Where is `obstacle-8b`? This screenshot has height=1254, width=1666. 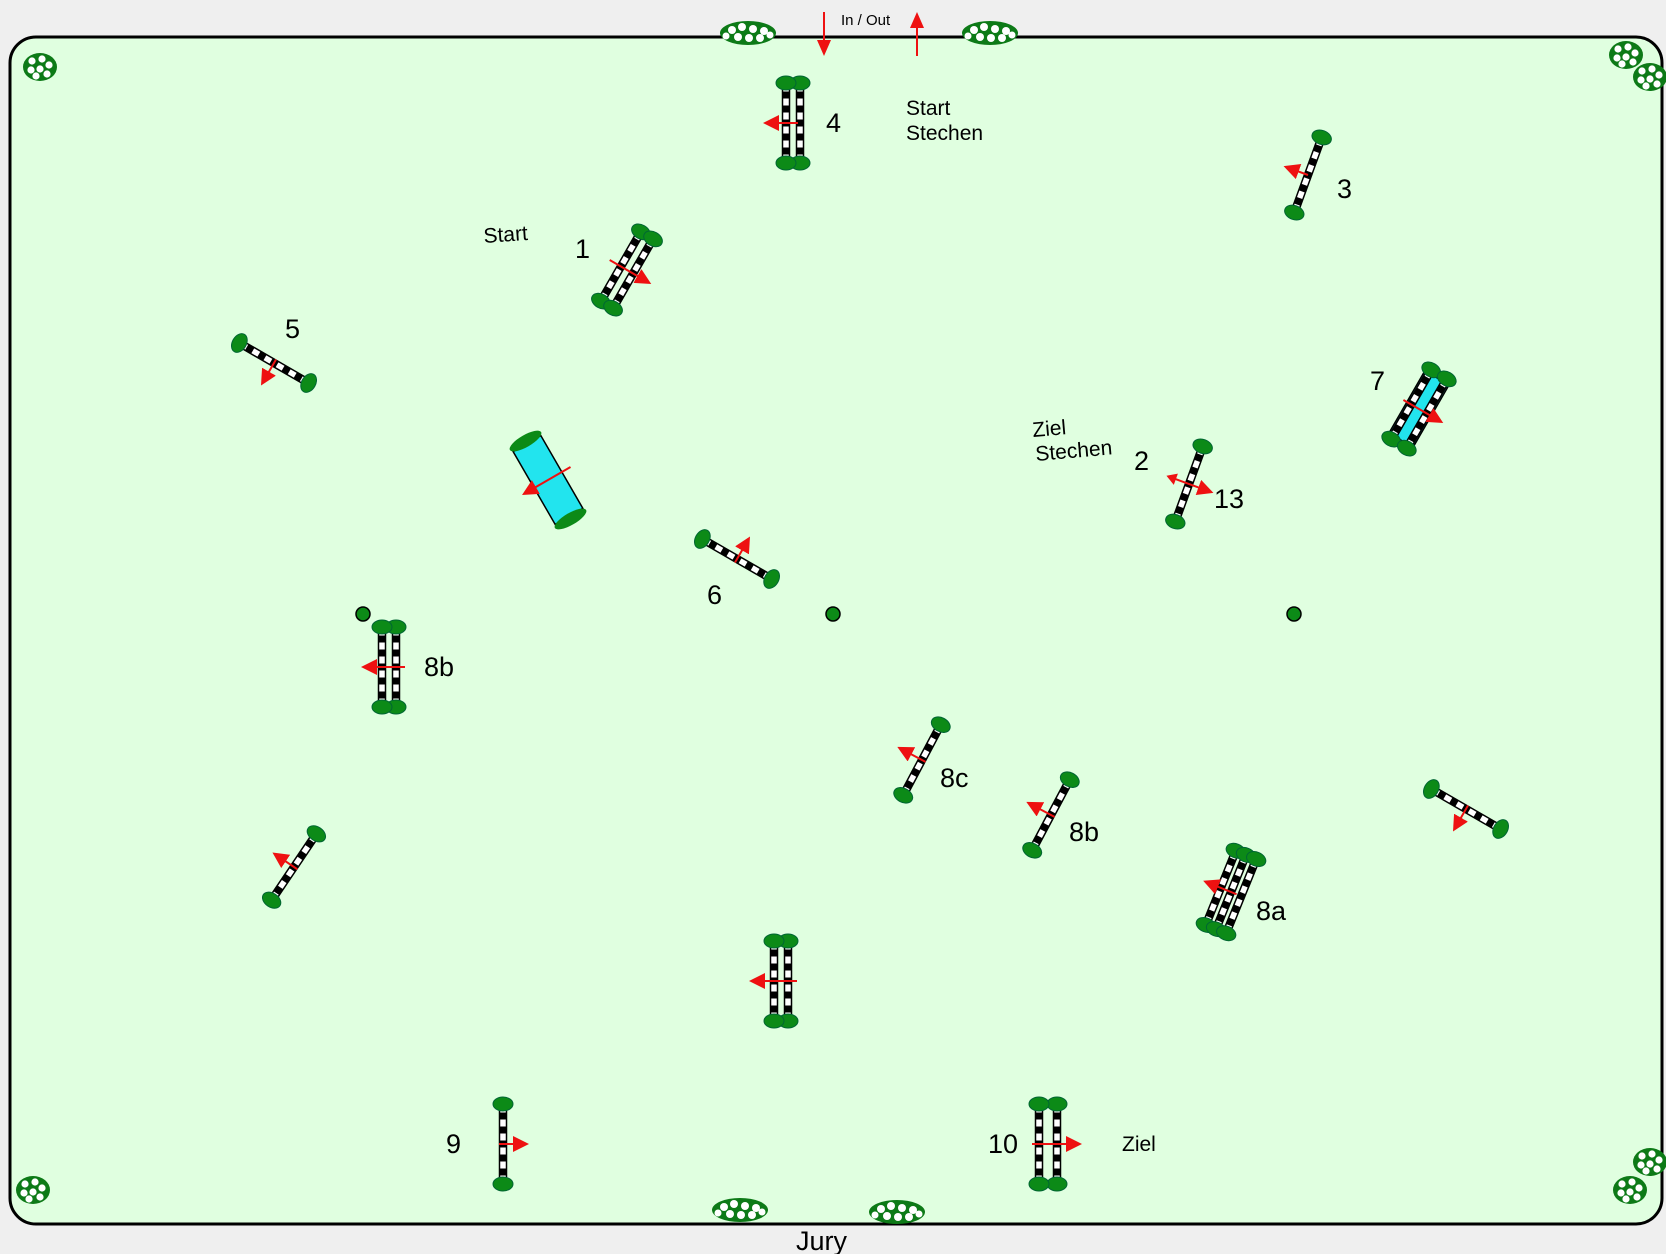 obstacle-8b is located at coordinates (1051, 815).